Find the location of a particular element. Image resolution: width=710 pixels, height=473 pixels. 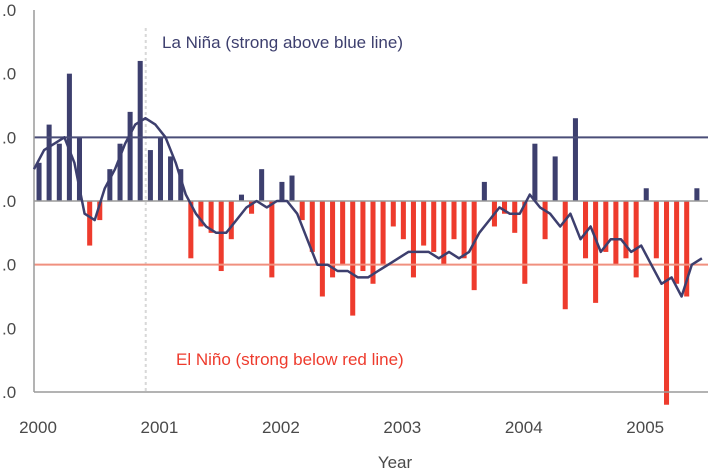

x-tick-label: 2004 is located at coordinates (524, 427).